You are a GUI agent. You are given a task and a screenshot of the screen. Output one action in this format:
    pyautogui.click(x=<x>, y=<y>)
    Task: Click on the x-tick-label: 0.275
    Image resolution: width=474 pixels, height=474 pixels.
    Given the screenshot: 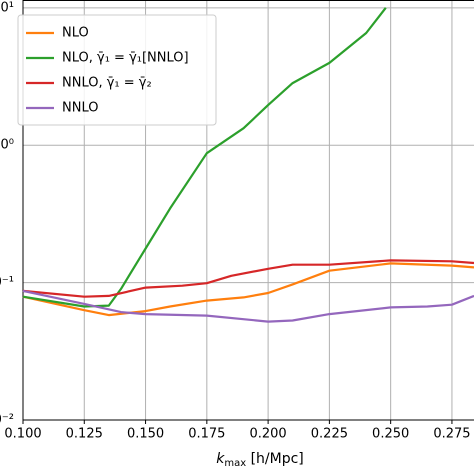 What is the action you would take?
    pyautogui.click(x=451, y=434)
    